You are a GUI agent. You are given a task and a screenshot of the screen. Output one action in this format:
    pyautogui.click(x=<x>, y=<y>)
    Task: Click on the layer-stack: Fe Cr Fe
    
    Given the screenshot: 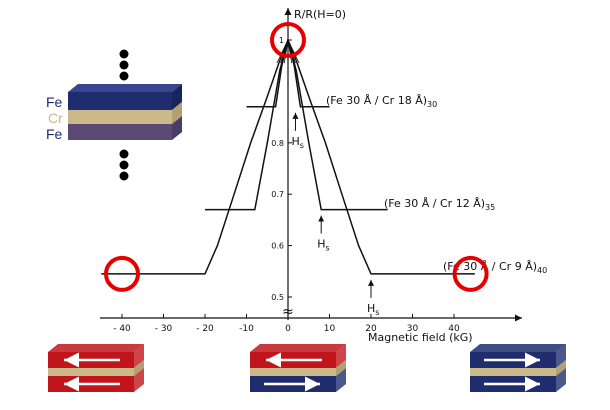 What is the action you would take?
    pyautogui.click(x=114, y=115)
    